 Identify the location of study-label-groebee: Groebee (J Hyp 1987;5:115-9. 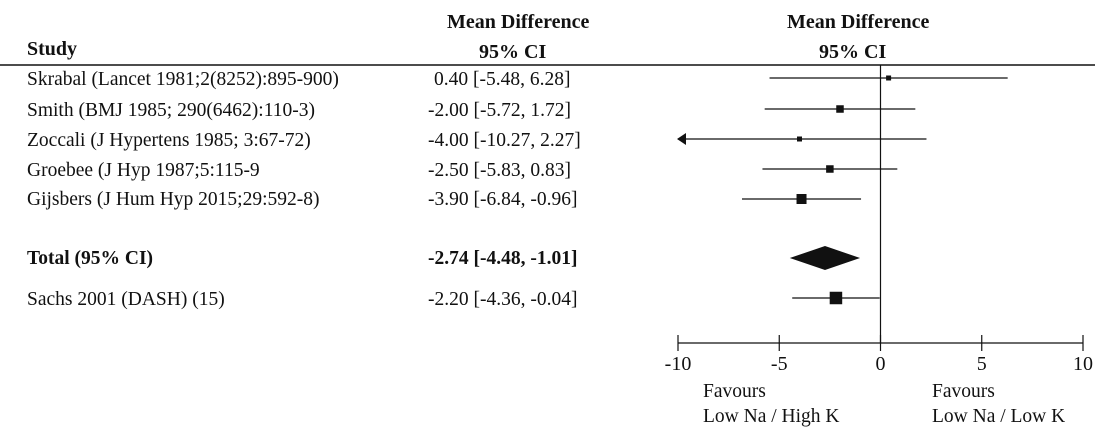
(143, 170).